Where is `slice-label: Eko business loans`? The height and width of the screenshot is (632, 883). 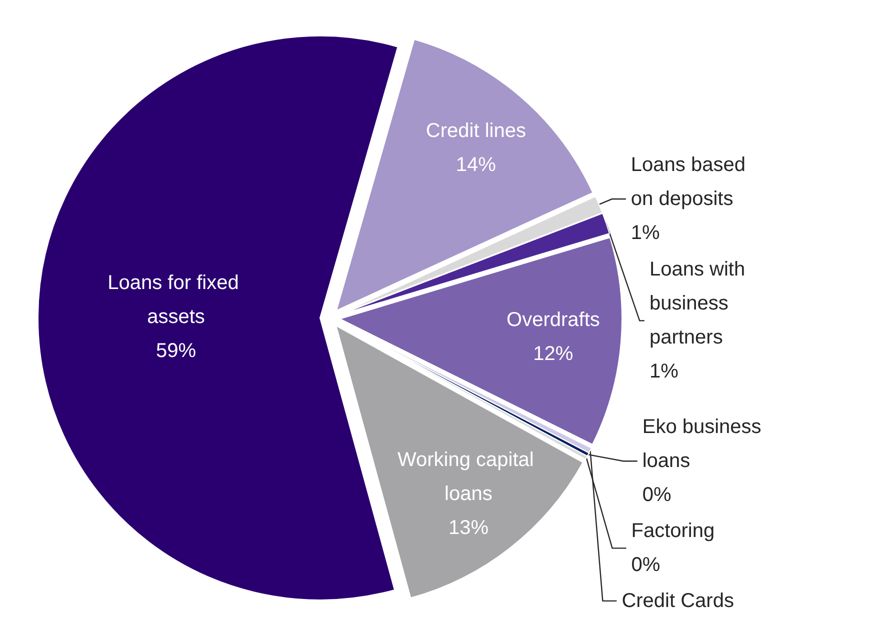 slice-label: Eko business loans is located at coordinates (704, 444).